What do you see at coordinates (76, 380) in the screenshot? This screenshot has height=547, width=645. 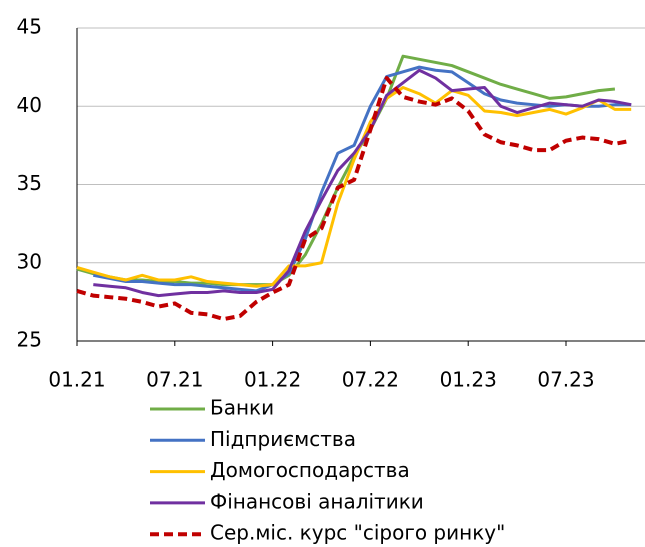 I see `x-tick-label: 01.21` at bounding box center [76, 380].